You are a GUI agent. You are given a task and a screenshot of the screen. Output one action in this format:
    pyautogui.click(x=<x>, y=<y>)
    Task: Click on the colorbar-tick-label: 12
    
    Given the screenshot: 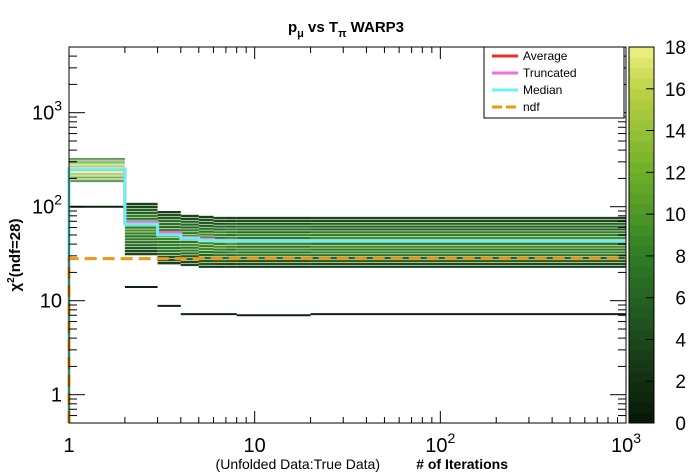 What is the action you would take?
    pyautogui.click(x=675, y=173)
    